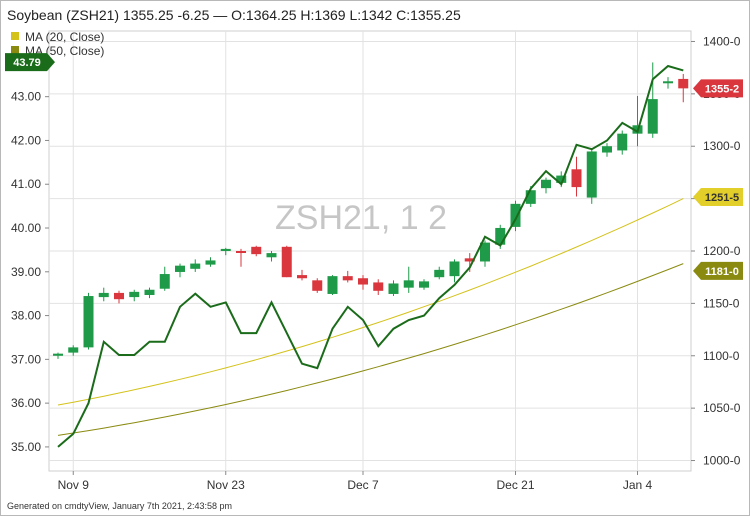 Image resolution: width=750 pixels, height=516 pixels. What do you see at coordinates (722, 198) in the screenshot?
I see `value-badge-label: 1251-5` at bounding box center [722, 198].